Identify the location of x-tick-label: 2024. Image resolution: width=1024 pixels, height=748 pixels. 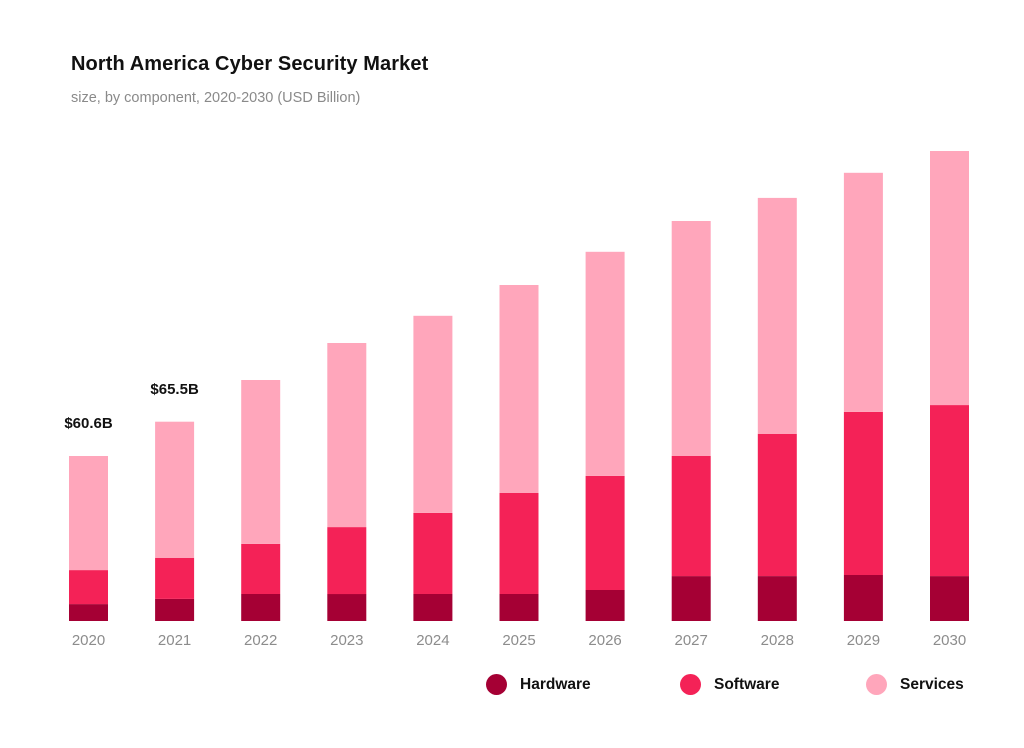
(432, 640).